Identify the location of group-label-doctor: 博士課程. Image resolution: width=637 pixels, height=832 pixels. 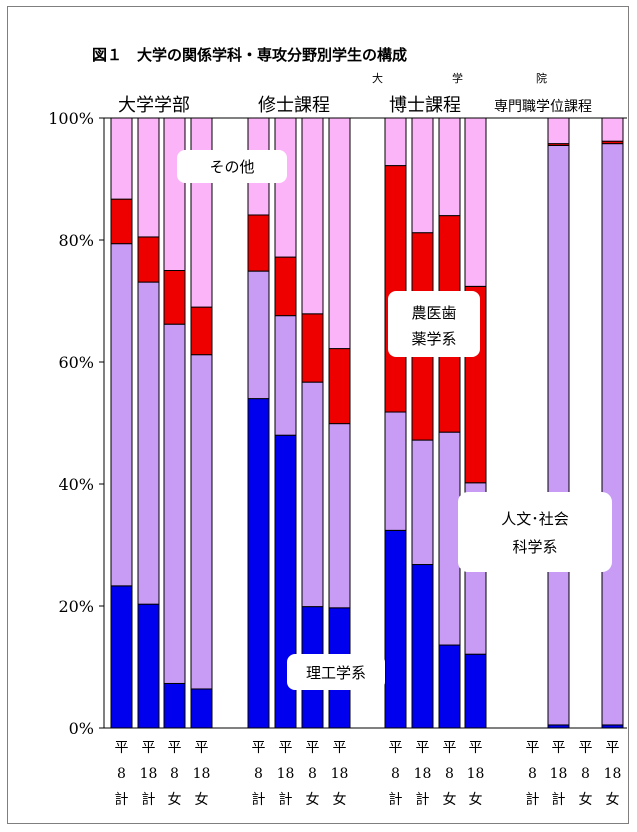
(425, 105).